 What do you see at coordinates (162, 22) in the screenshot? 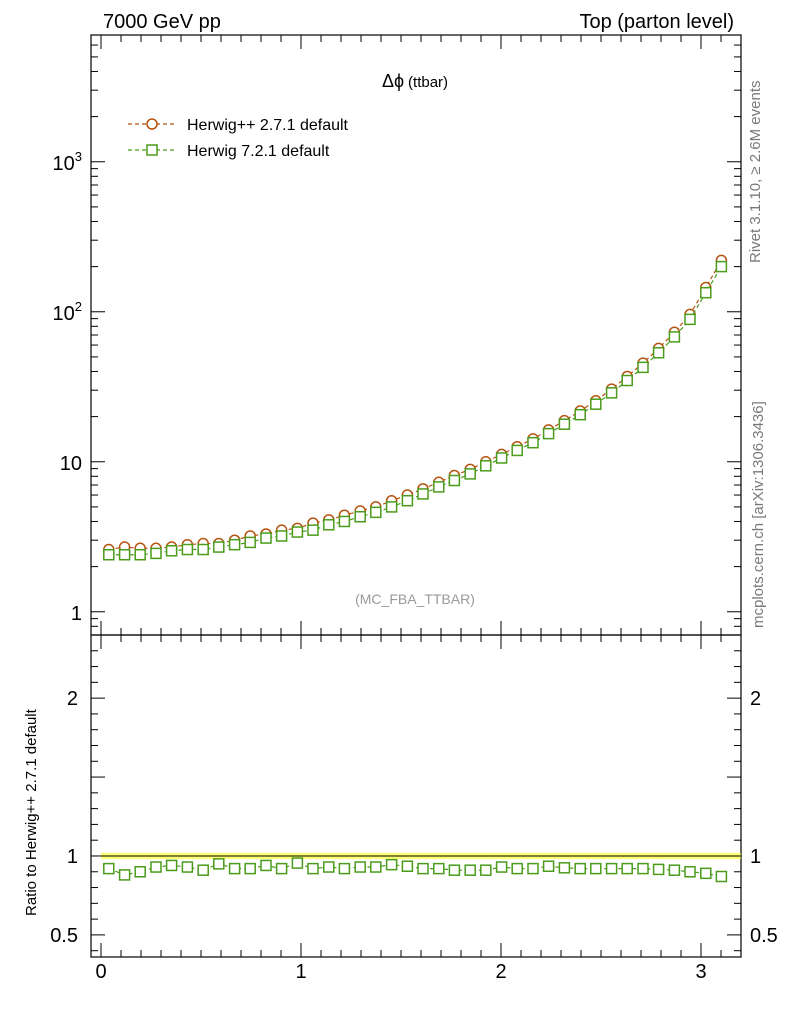
I see `header-left: 7000 GeV pp` at bounding box center [162, 22].